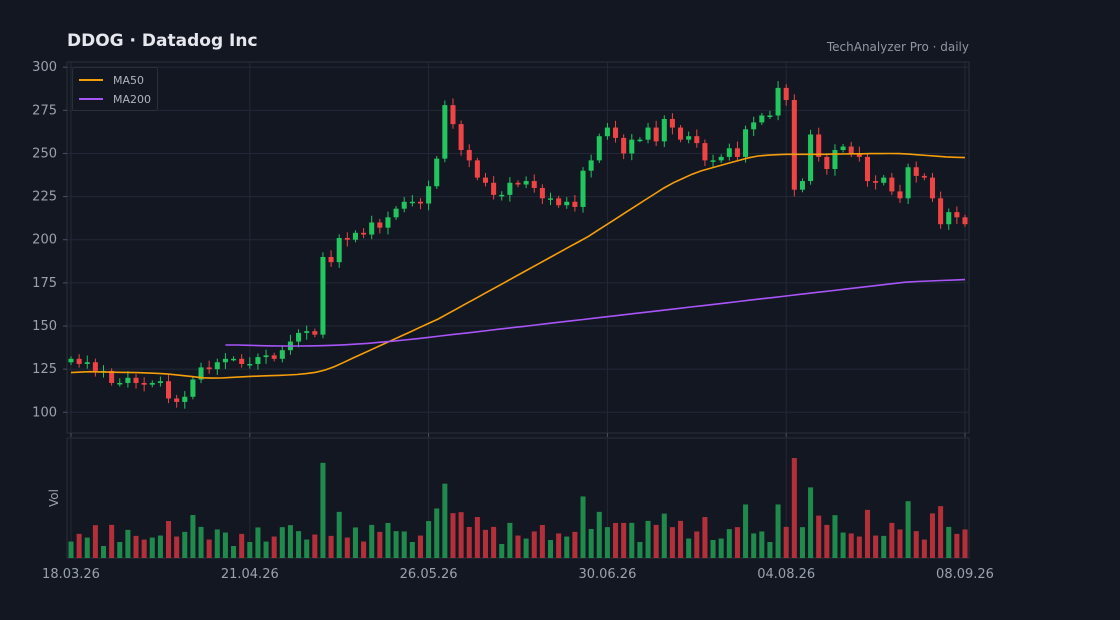 This screenshot has height=620, width=1120. What do you see at coordinates (115, 89) in the screenshot?
I see `chart-legend: MA50 MA200` at bounding box center [115, 89].